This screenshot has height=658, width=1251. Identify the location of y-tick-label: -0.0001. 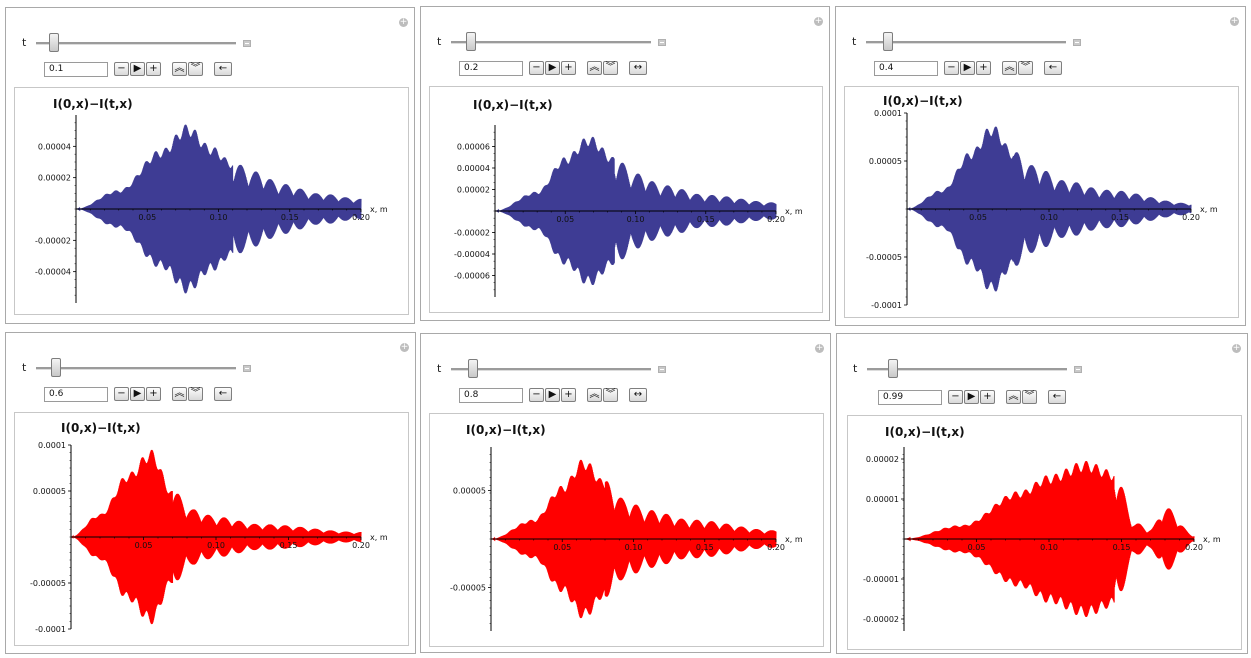
(50, 629).